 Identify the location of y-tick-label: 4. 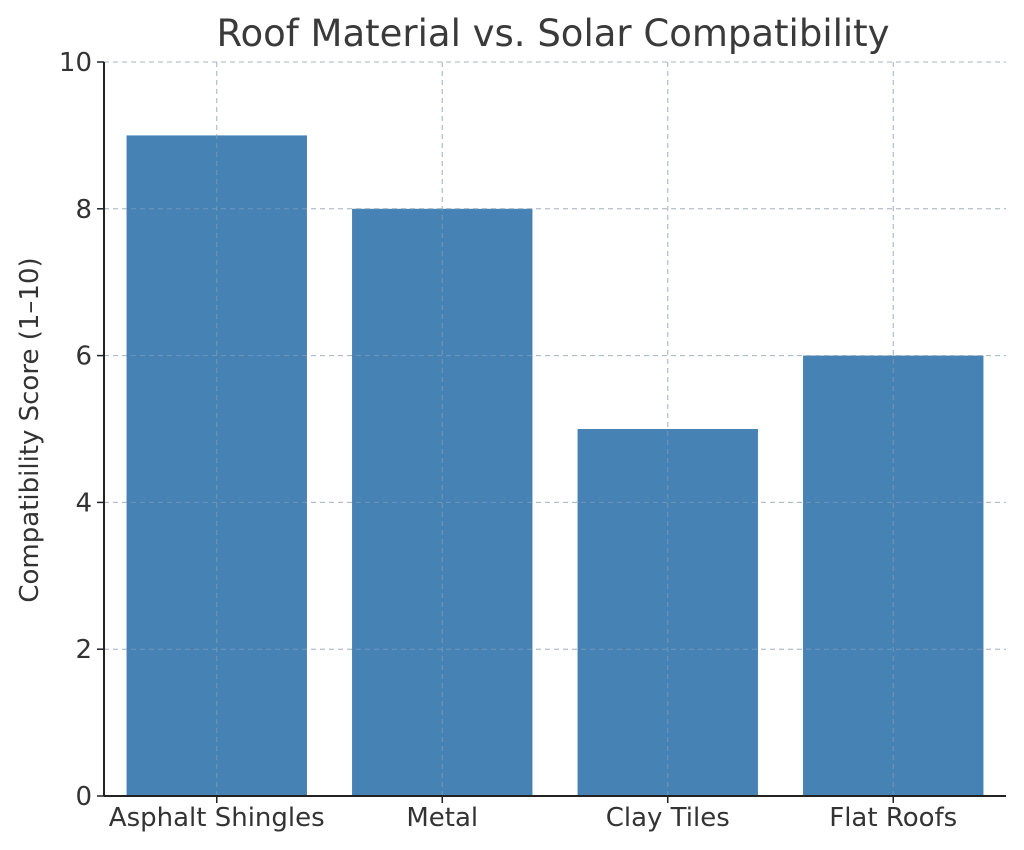
(83, 503).